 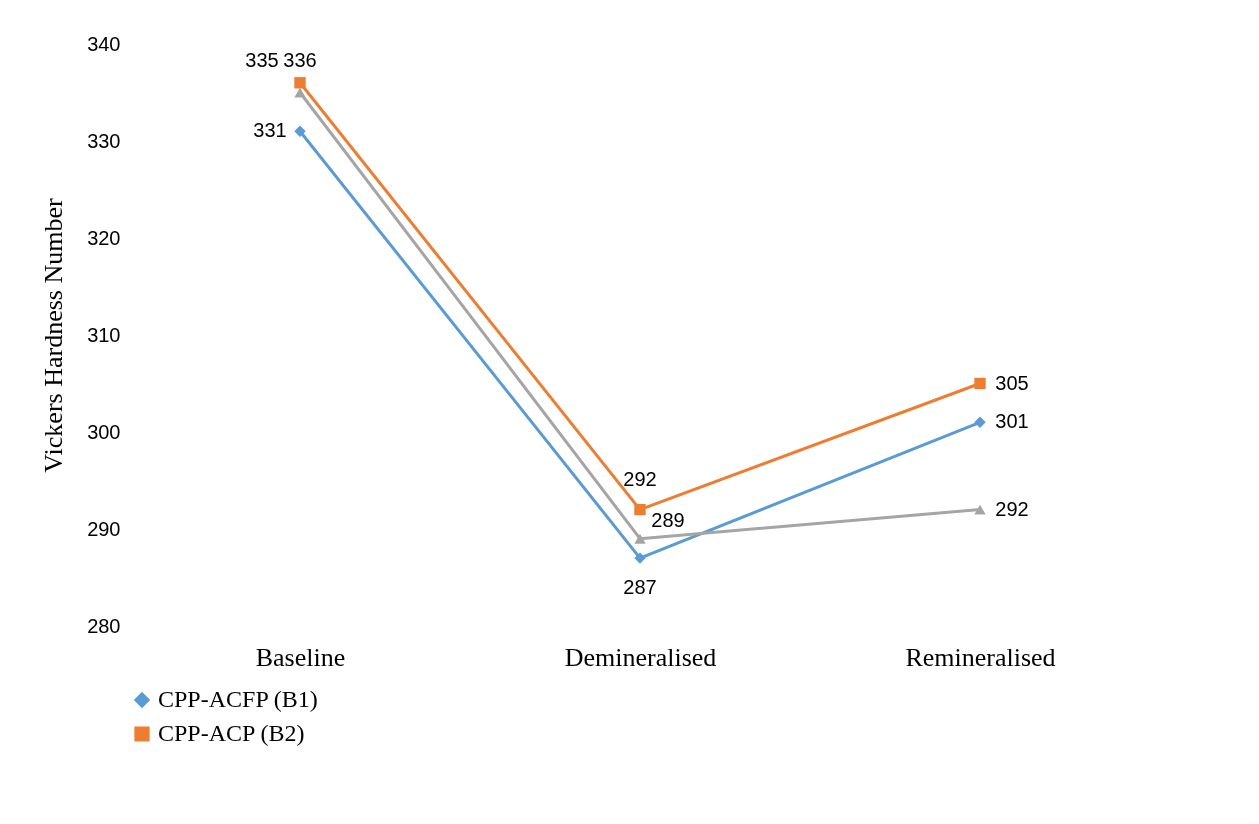 I want to click on y-tick-label: 280, so click(x=104, y=625).